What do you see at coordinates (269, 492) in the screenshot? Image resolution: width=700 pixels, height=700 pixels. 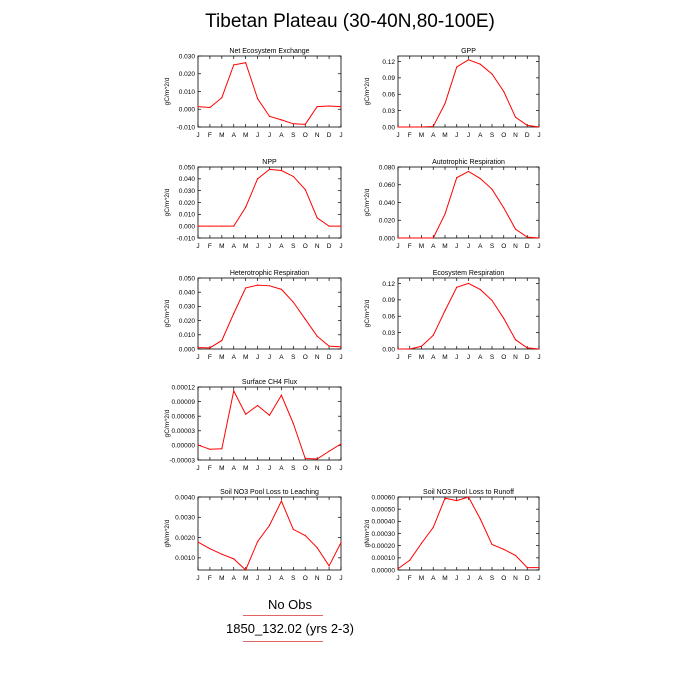 I see `panel-title: Soil NO3 Pool Loss to Leaching` at bounding box center [269, 492].